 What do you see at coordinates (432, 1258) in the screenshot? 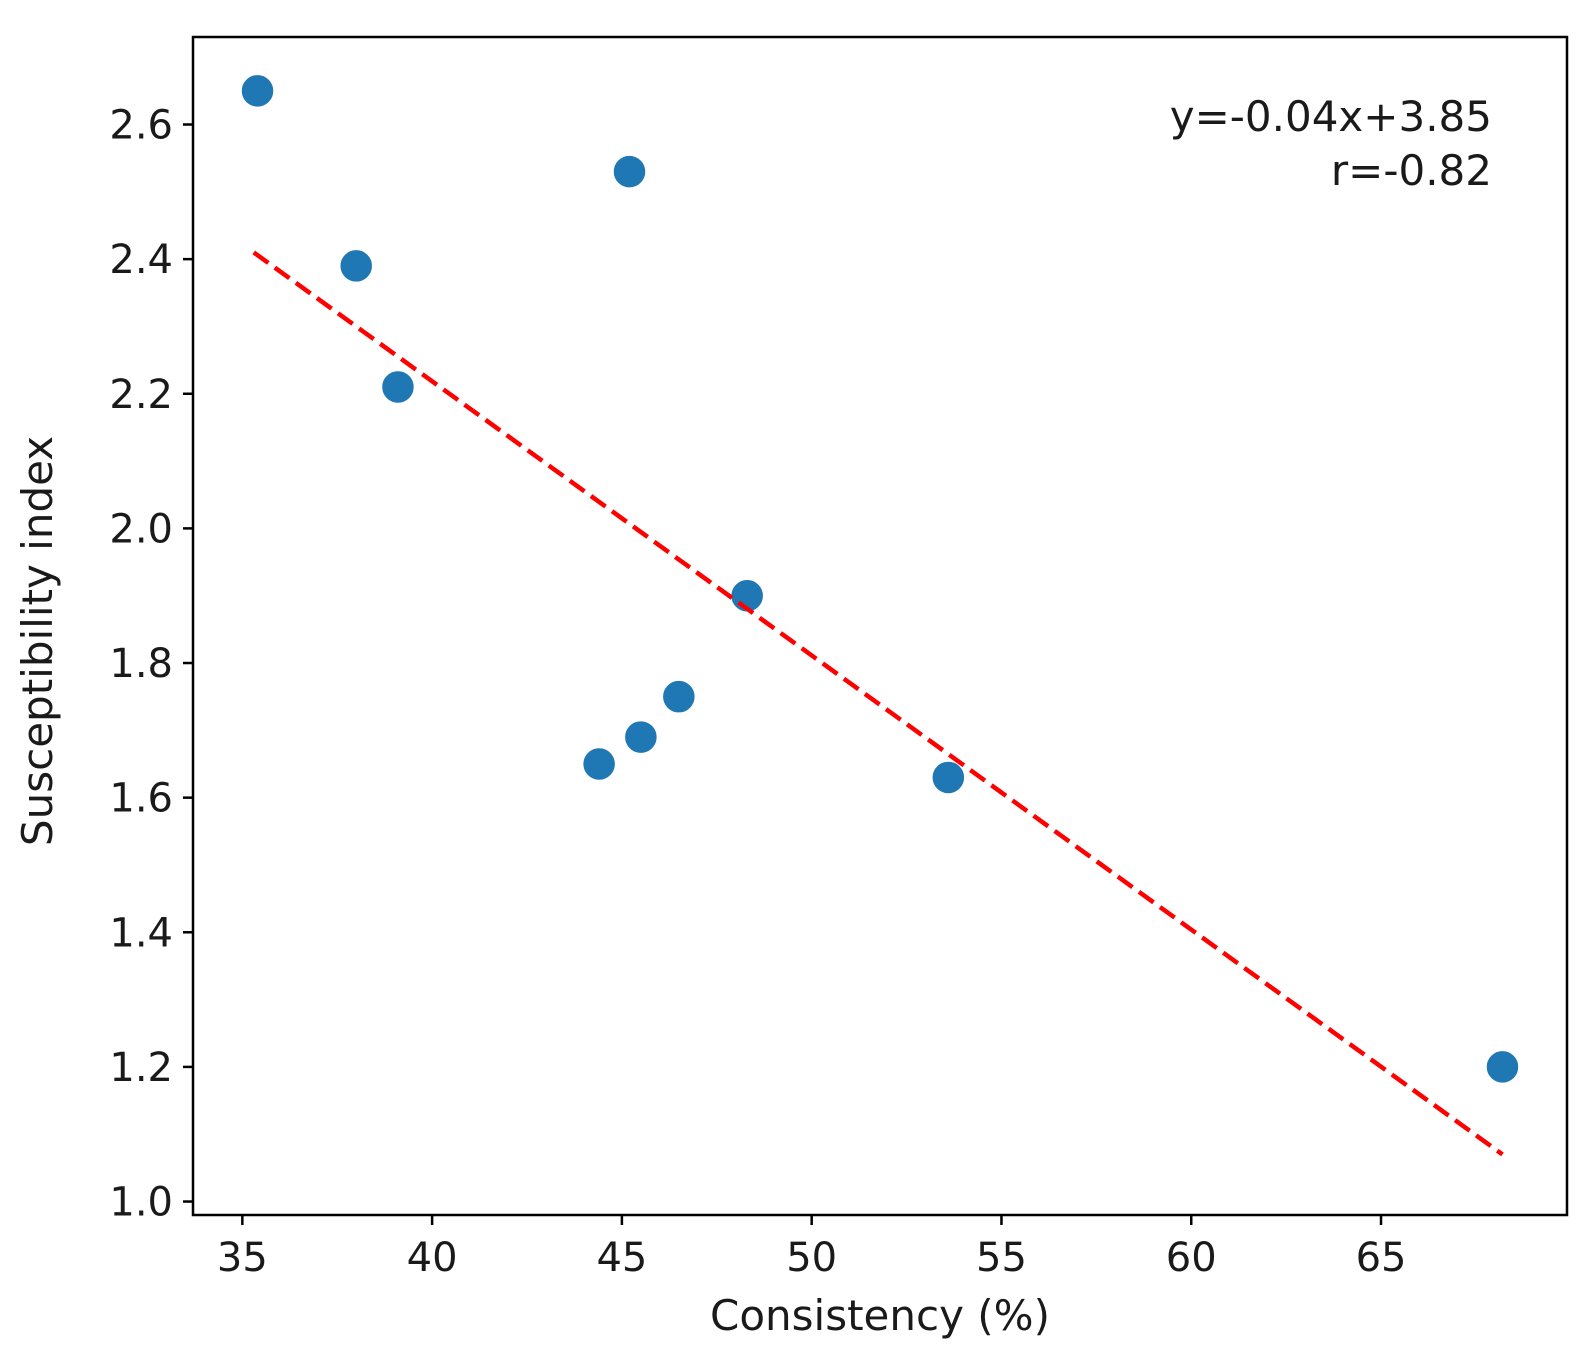
I see `x-tick-label: 40` at bounding box center [432, 1258].